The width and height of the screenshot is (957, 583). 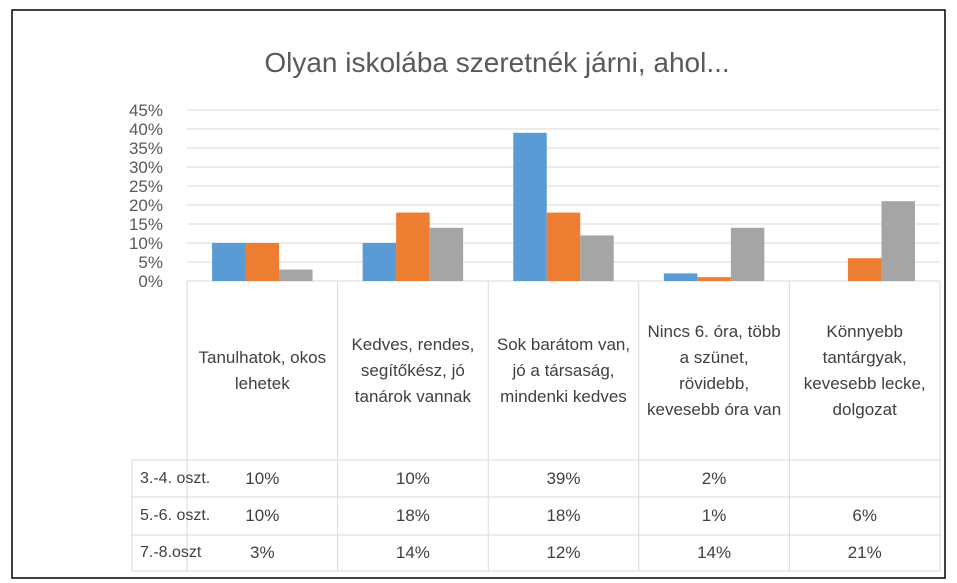 What do you see at coordinates (714, 515) in the screenshot?
I see `value-label: 1%` at bounding box center [714, 515].